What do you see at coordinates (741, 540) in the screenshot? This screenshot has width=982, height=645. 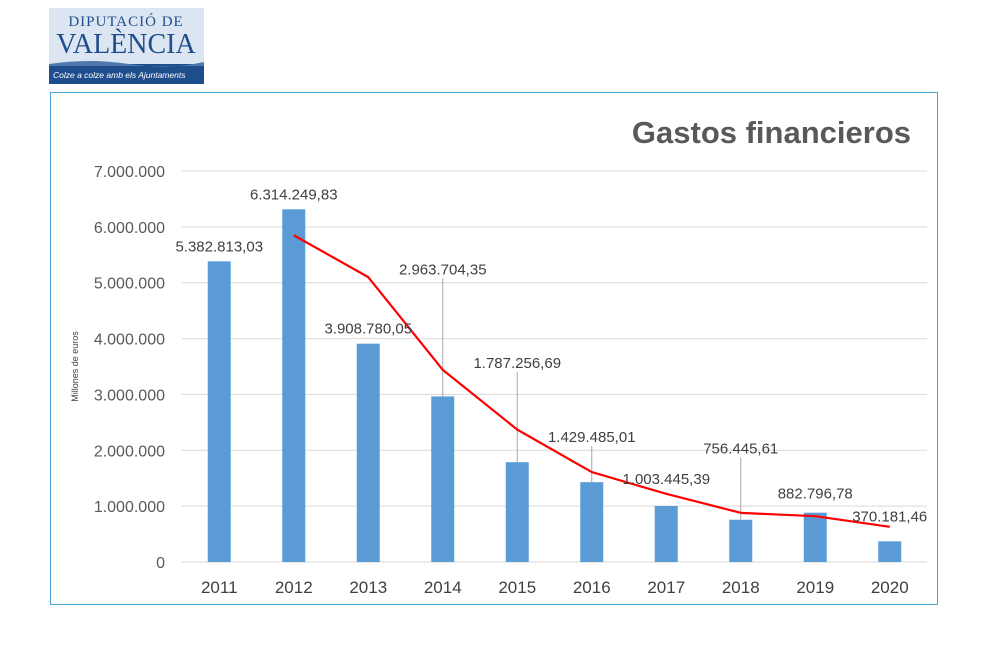 I see `bar-2018` at bounding box center [741, 540].